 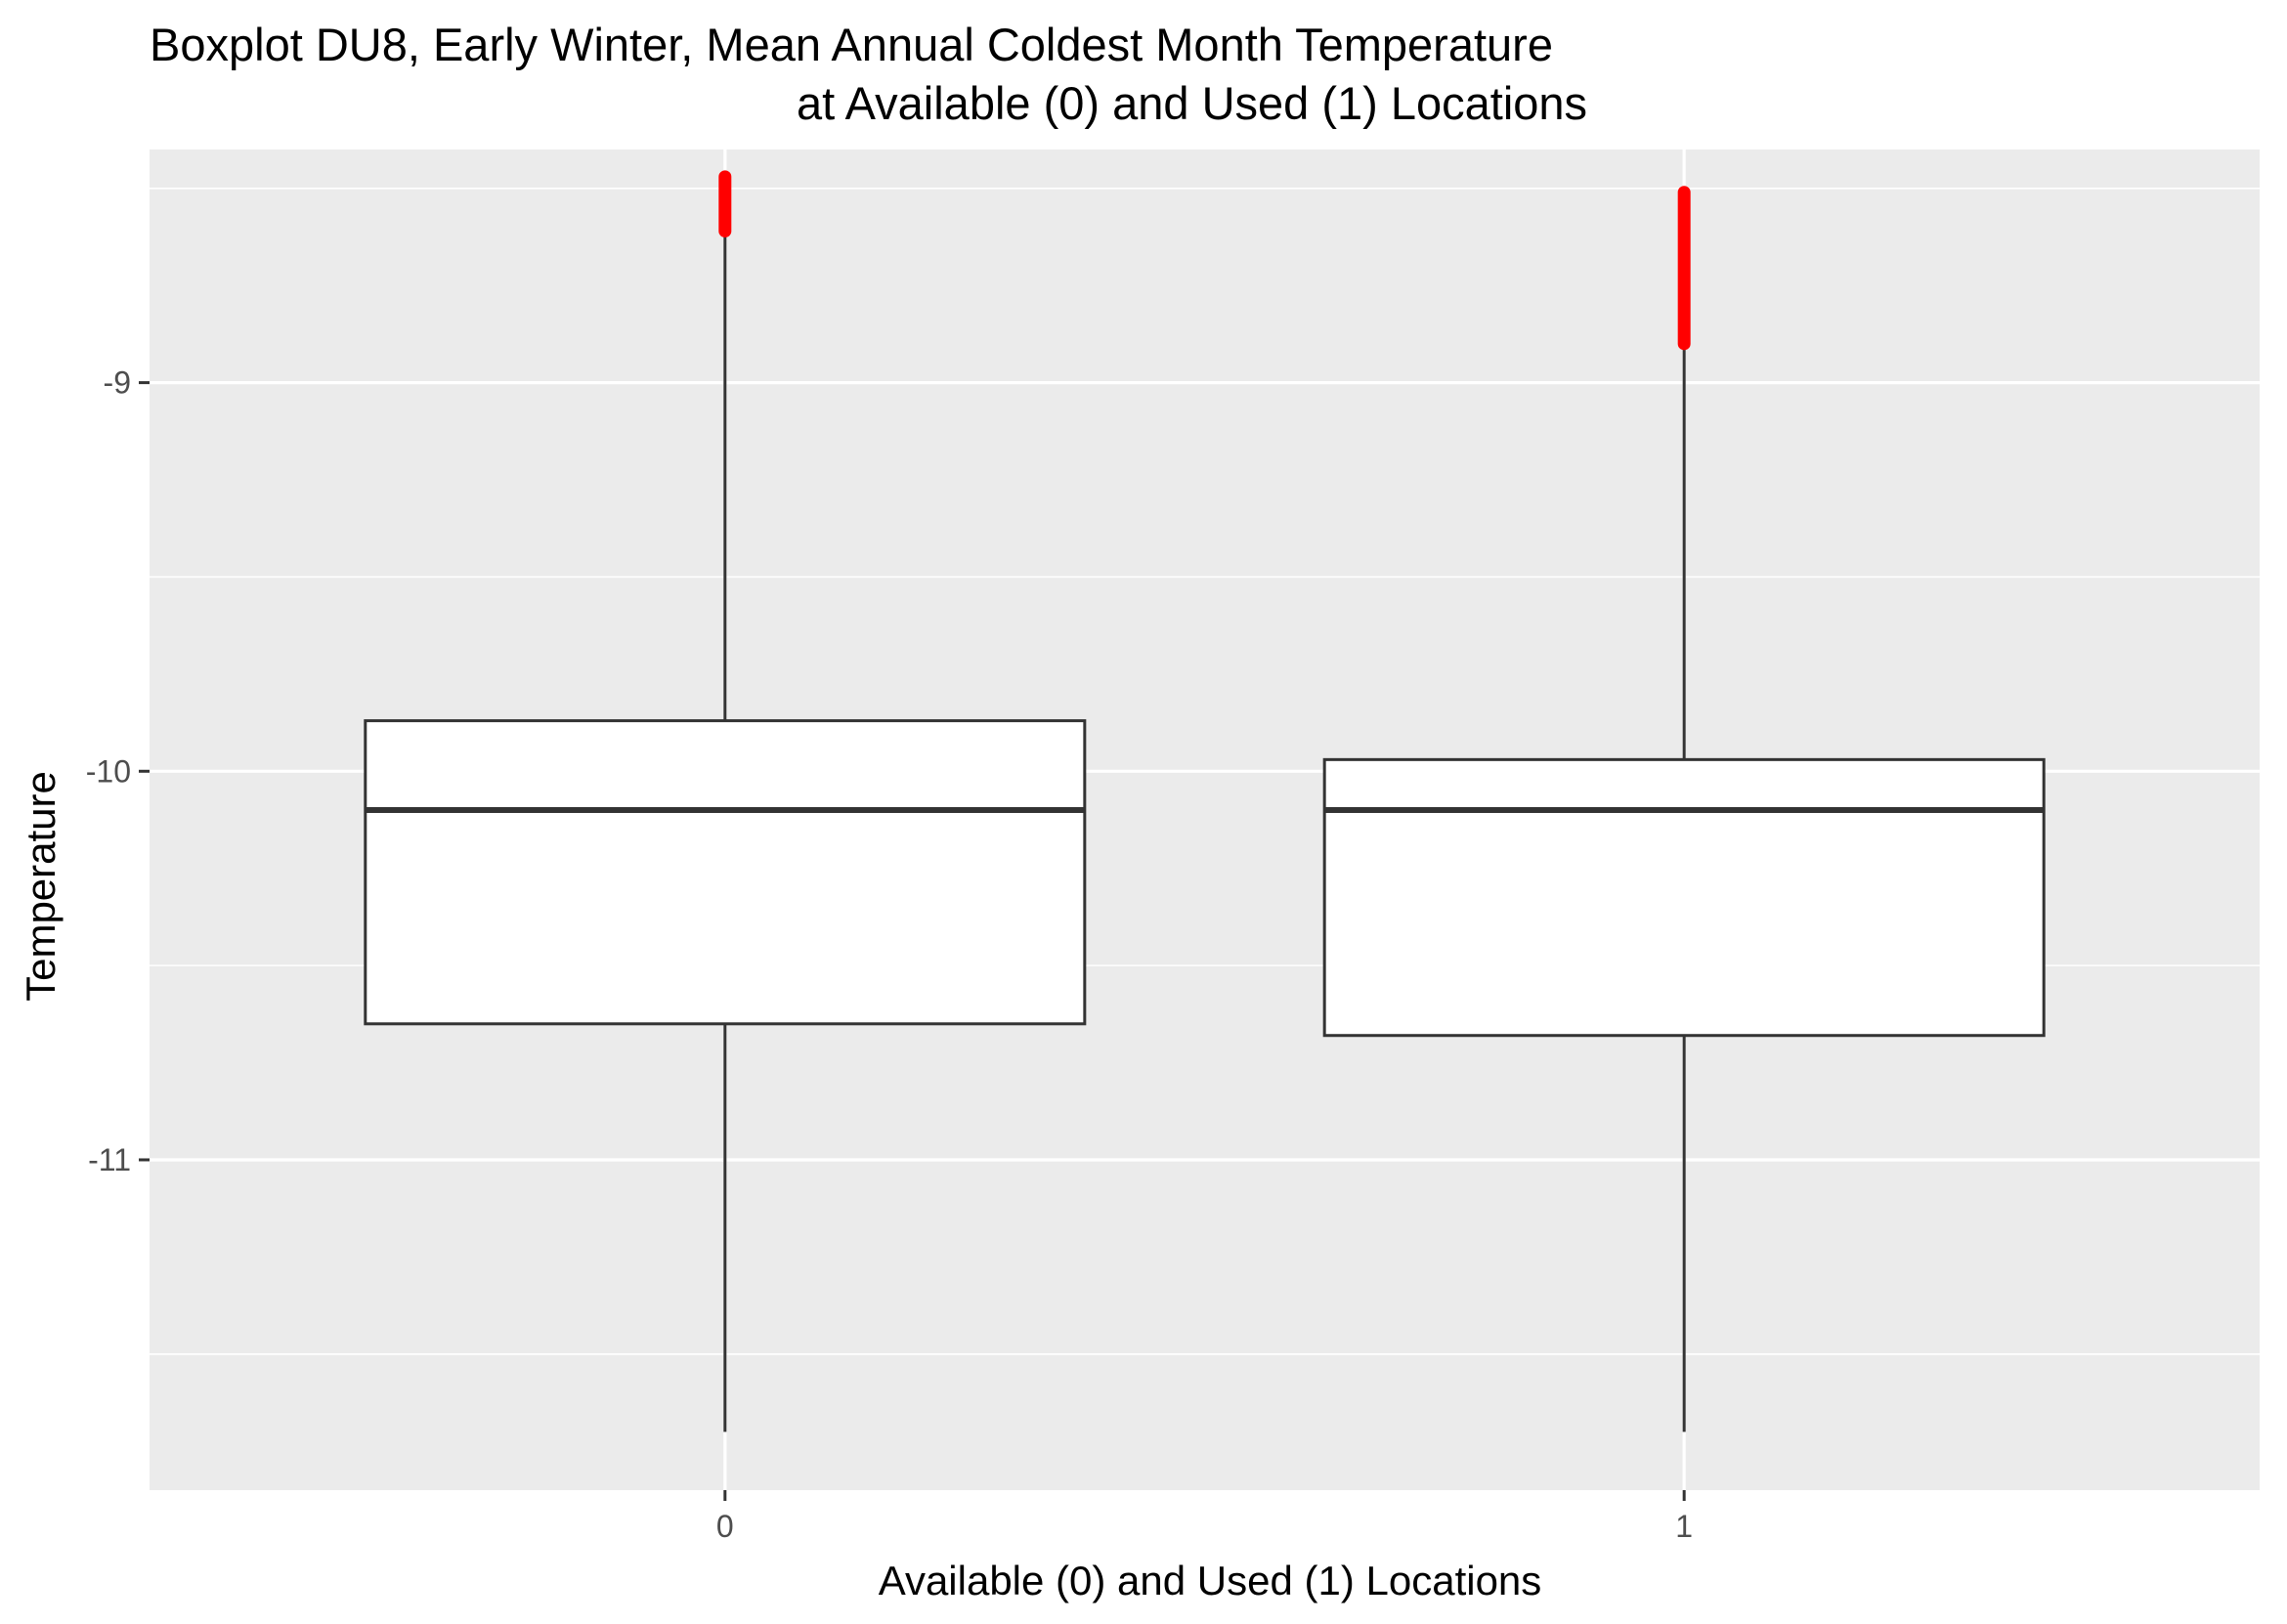 I want to click on y-tick-label: -10, so click(x=108, y=771).